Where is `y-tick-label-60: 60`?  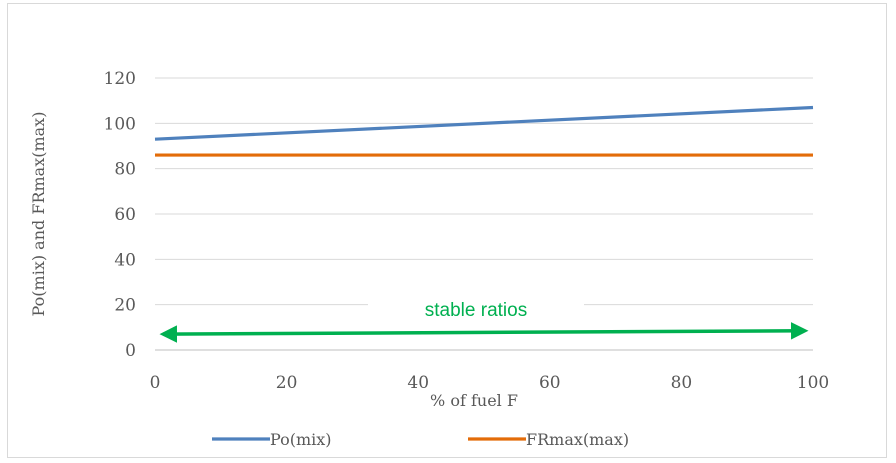 y-tick-label-60: 60 is located at coordinates (125, 215).